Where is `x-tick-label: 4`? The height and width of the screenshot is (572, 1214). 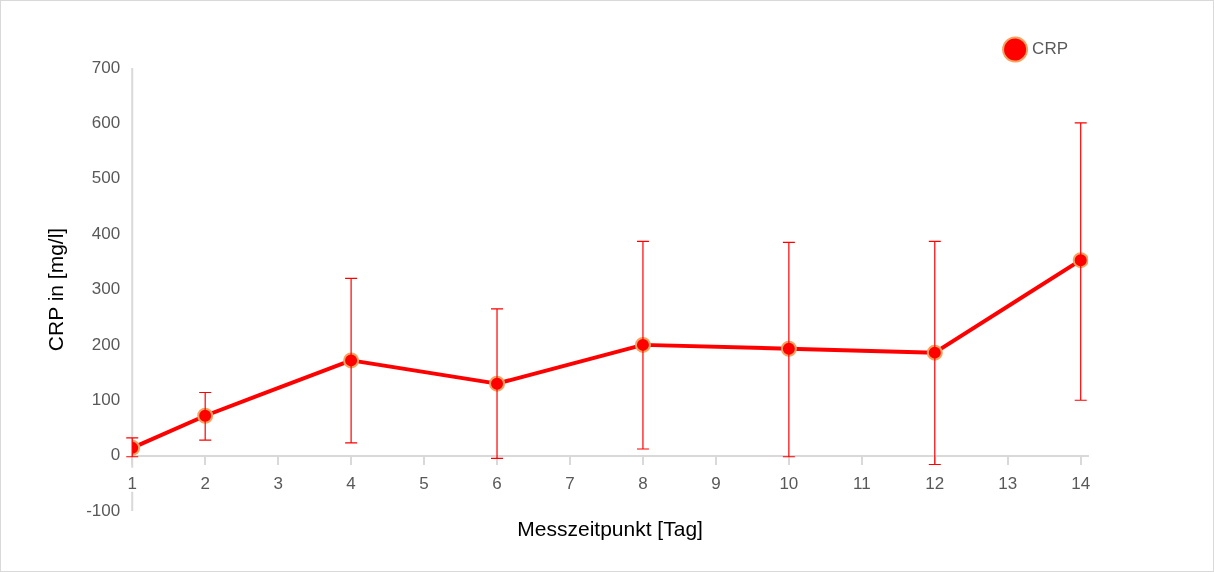 x-tick-label: 4 is located at coordinates (351, 483).